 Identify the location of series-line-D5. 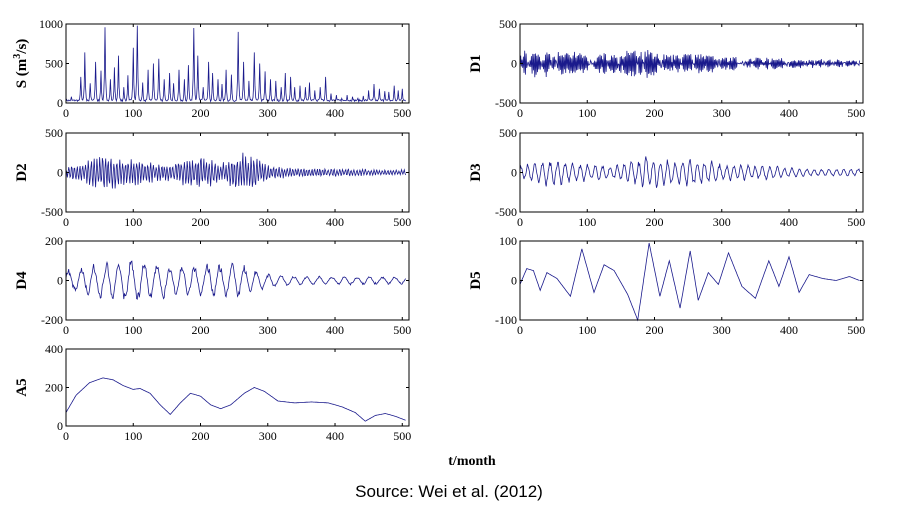
(689, 282).